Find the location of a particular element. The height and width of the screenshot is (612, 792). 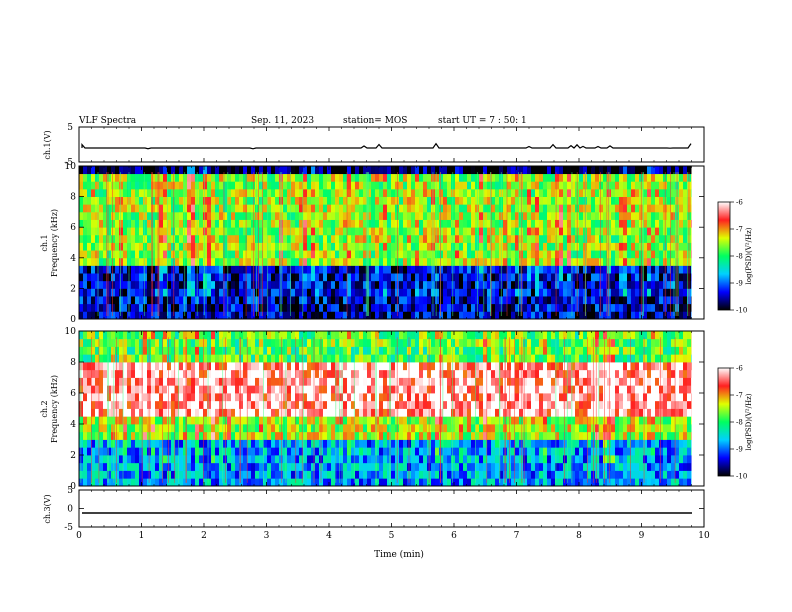

figure-title: VLF Spectra is located at coordinates (107, 121).